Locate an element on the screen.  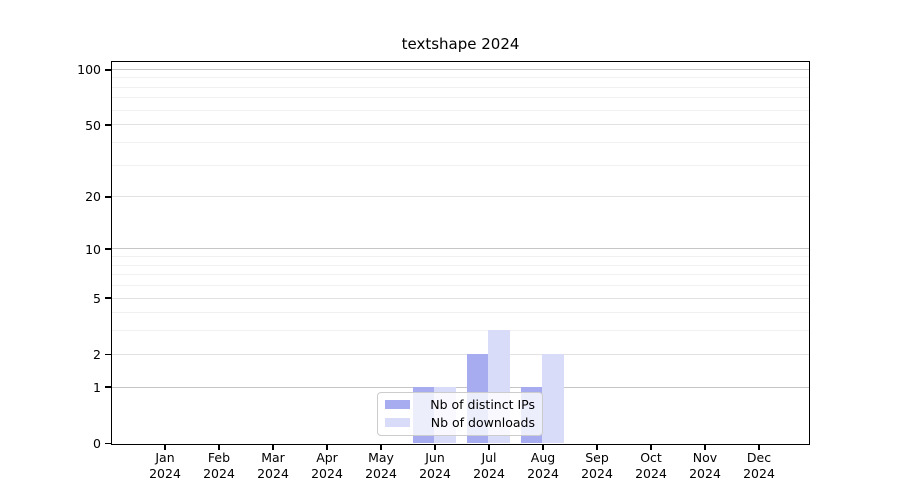
x-tick-sep is located at coordinates (597, 447).